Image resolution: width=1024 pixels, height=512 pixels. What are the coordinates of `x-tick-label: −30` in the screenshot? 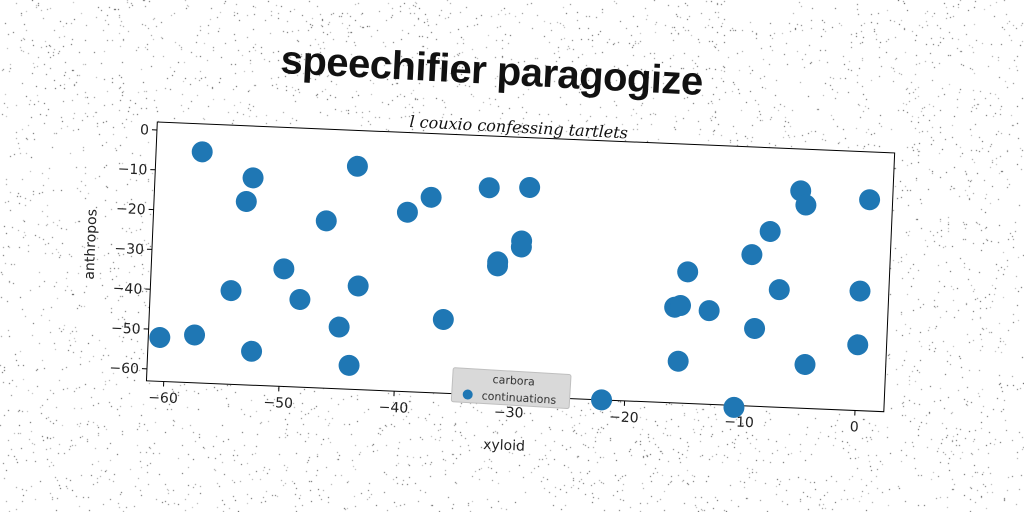 It's located at (509, 412).